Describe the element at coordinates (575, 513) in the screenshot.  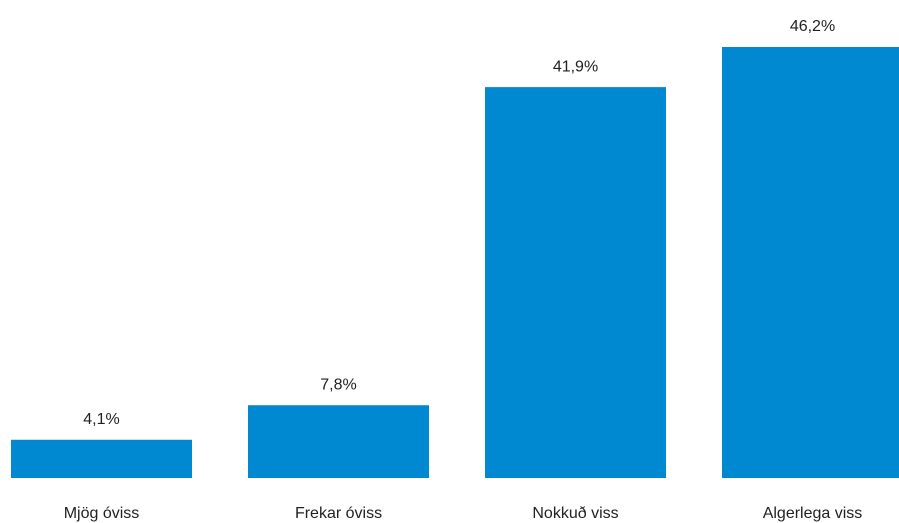
I see `x-tick-label: Nokkuð viss` at that location.